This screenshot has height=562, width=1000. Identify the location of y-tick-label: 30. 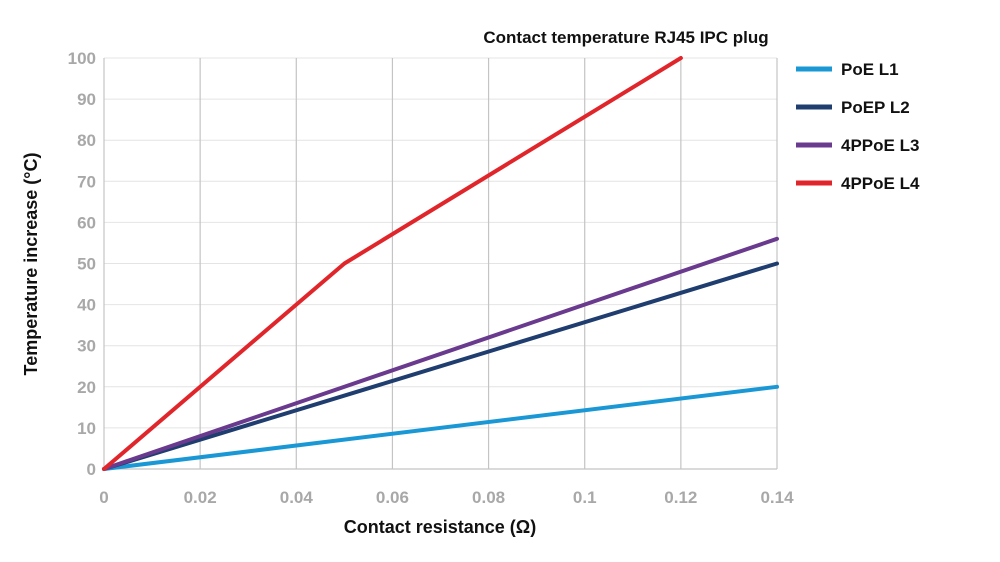
(86, 346).